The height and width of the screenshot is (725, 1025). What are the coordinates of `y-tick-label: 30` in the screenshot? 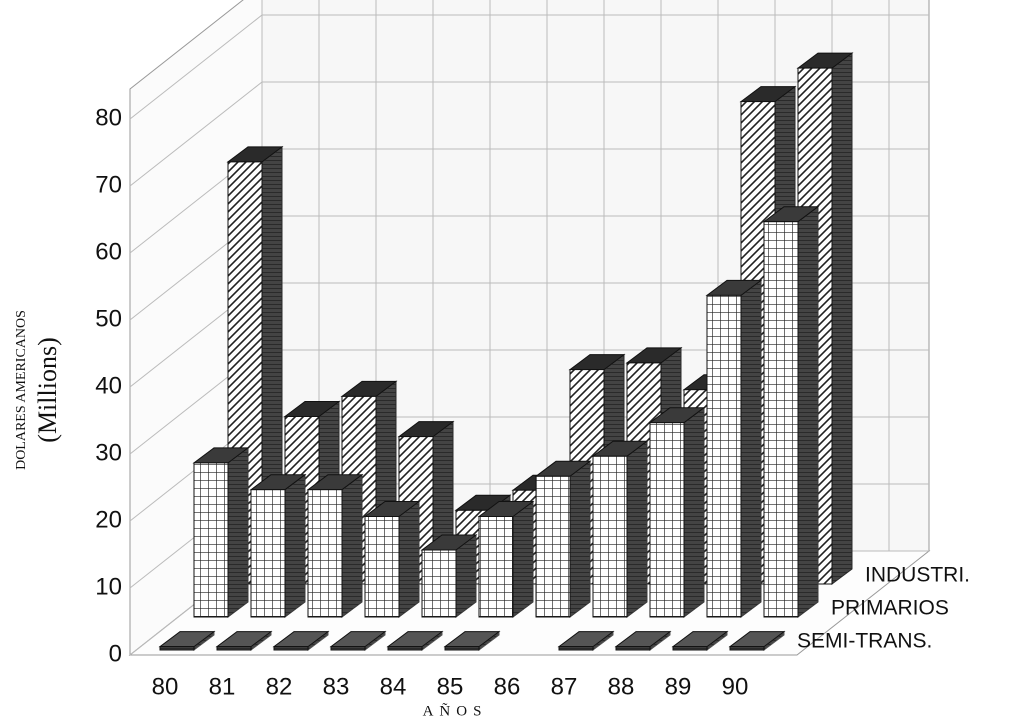 It's located at (108, 452).